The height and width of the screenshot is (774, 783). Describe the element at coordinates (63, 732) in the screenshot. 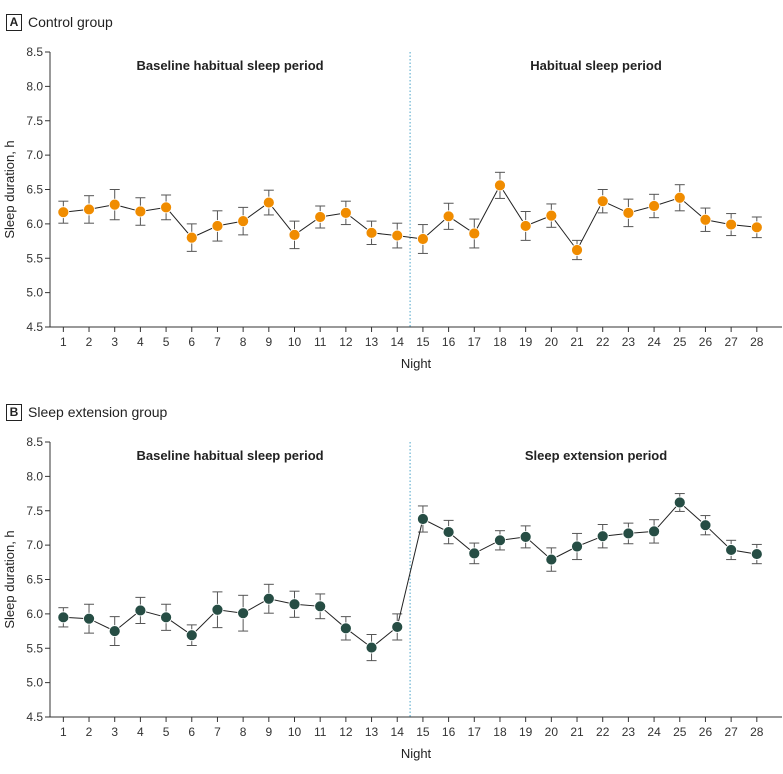

I see `x-tick-label: 1` at that location.